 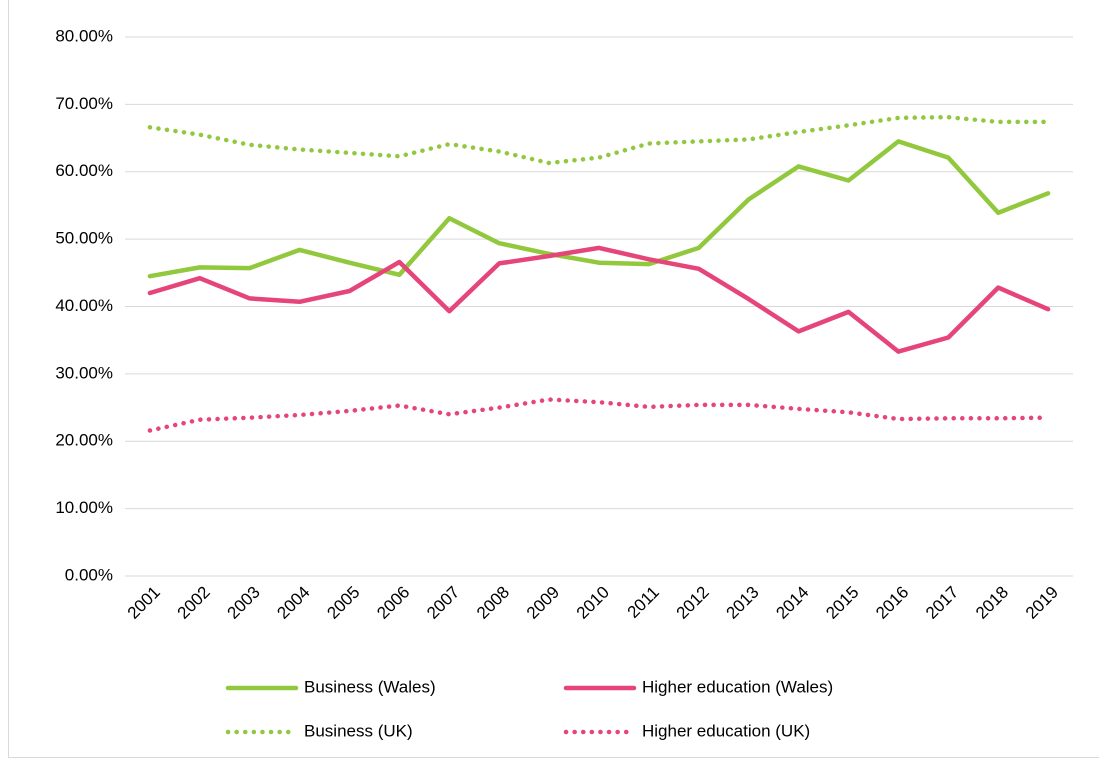 I want to click on y-tick-label: 70.00%, so click(x=84, y=103).